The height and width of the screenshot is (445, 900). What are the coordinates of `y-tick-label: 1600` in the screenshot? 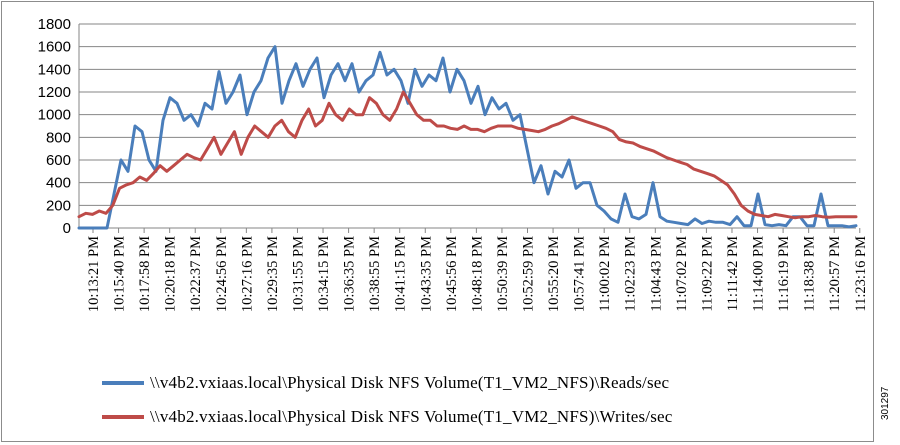 It's located at (54, 47).